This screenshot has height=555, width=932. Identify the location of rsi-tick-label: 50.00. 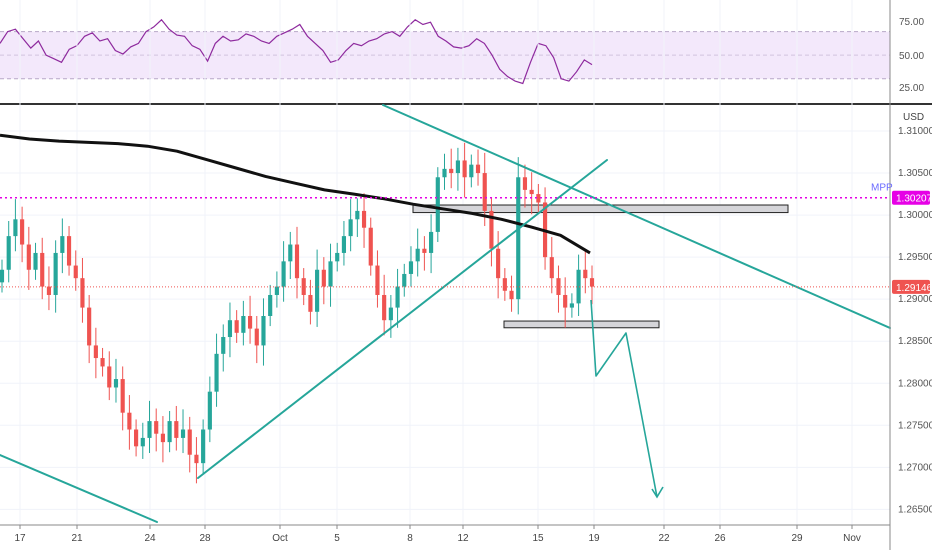
(911, 56).